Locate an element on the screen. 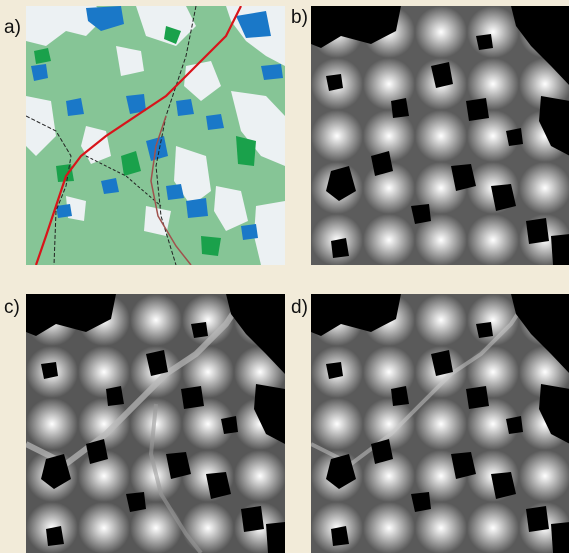  panel-label-d: d) is located at coordinates (299, 307).